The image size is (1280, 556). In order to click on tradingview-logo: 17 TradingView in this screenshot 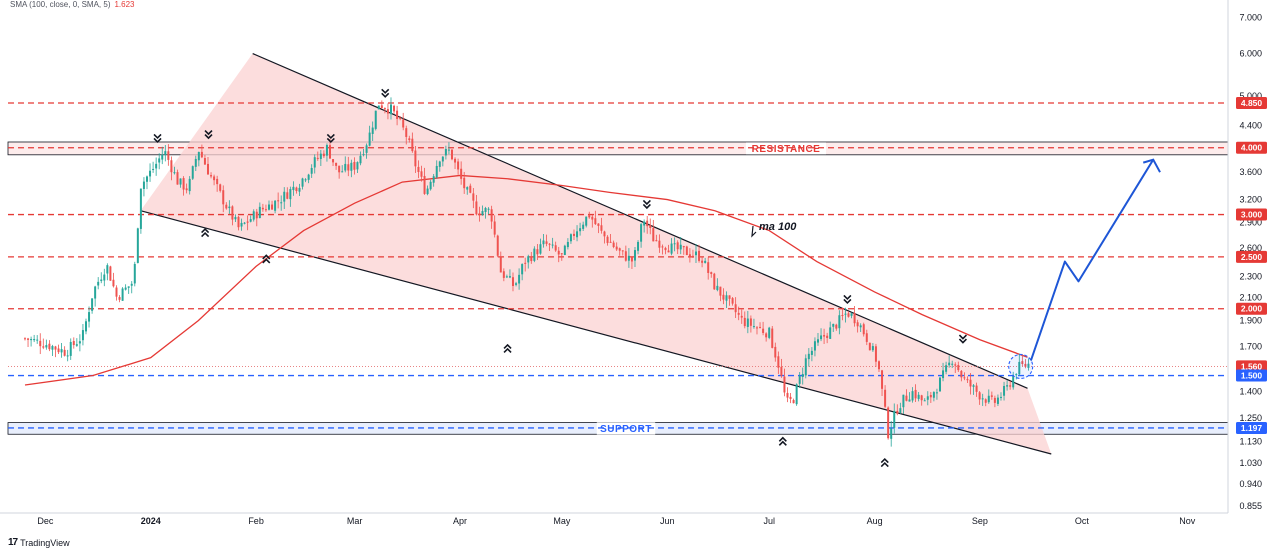, I will do `click(39, 542)`.